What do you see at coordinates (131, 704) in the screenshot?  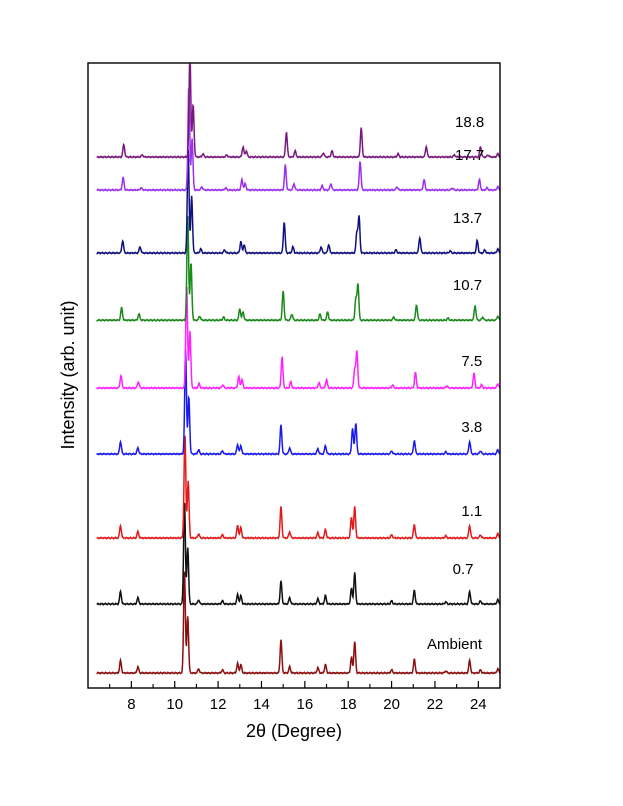 I see `x-tick-label: 8` at bounding box center [131, 704].